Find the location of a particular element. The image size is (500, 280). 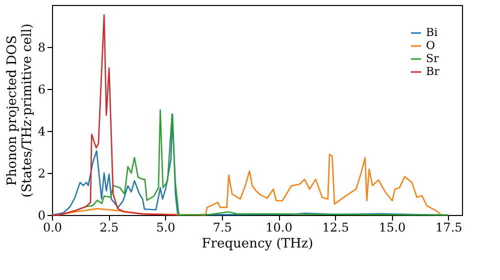

x-tick-label: 2.5 is located at coordinates (109, 227).